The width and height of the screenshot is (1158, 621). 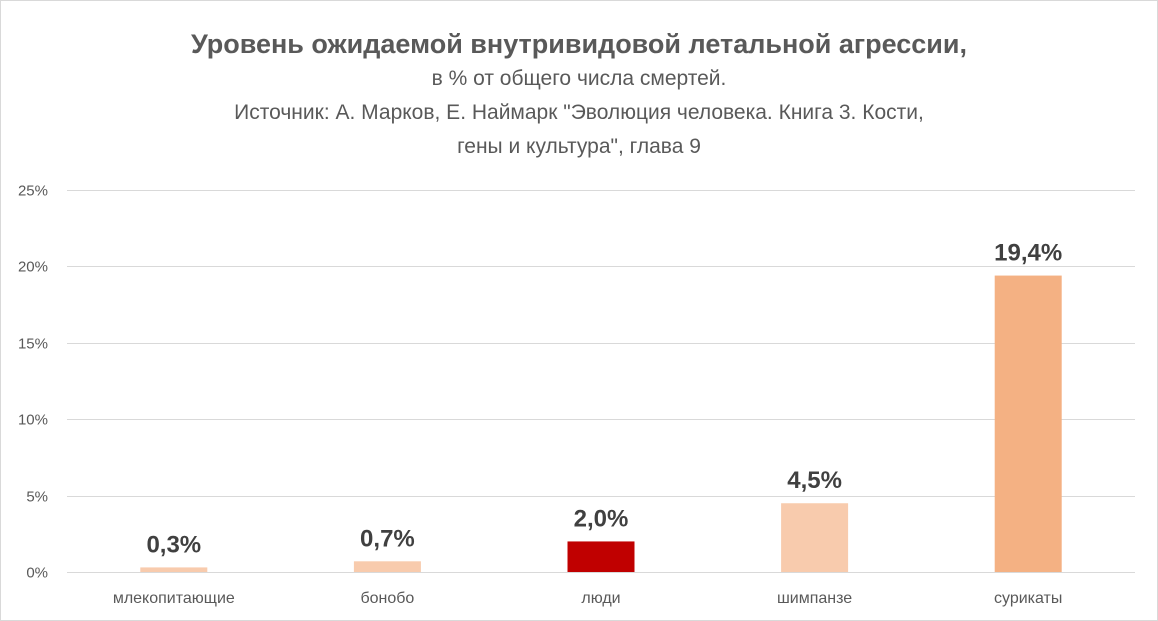 What do you see at coordinates (579, 146) in the screenshot?
I see `chart-subtitle-line-3: гены и культура", глава 9` at bounding box center [579, 146].